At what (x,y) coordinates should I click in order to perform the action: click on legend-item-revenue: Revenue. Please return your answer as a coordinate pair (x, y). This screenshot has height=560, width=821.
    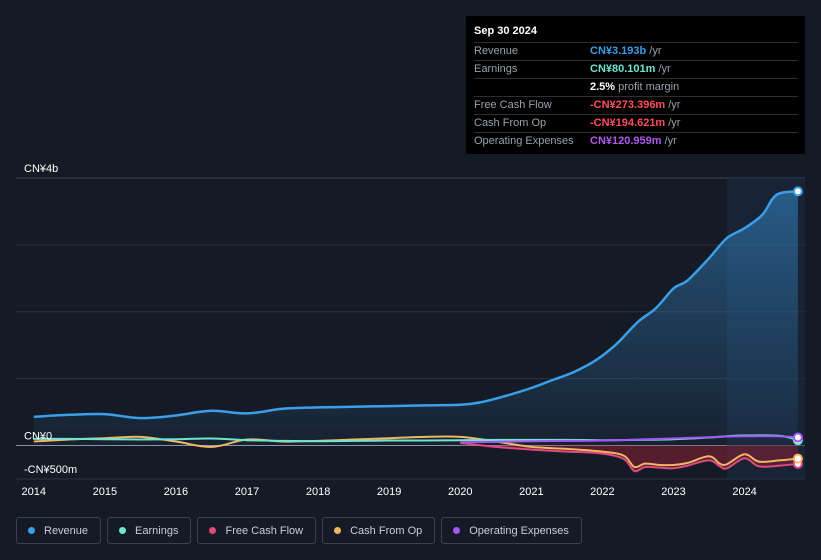
    Looking at the image, I should click on (59, 530).